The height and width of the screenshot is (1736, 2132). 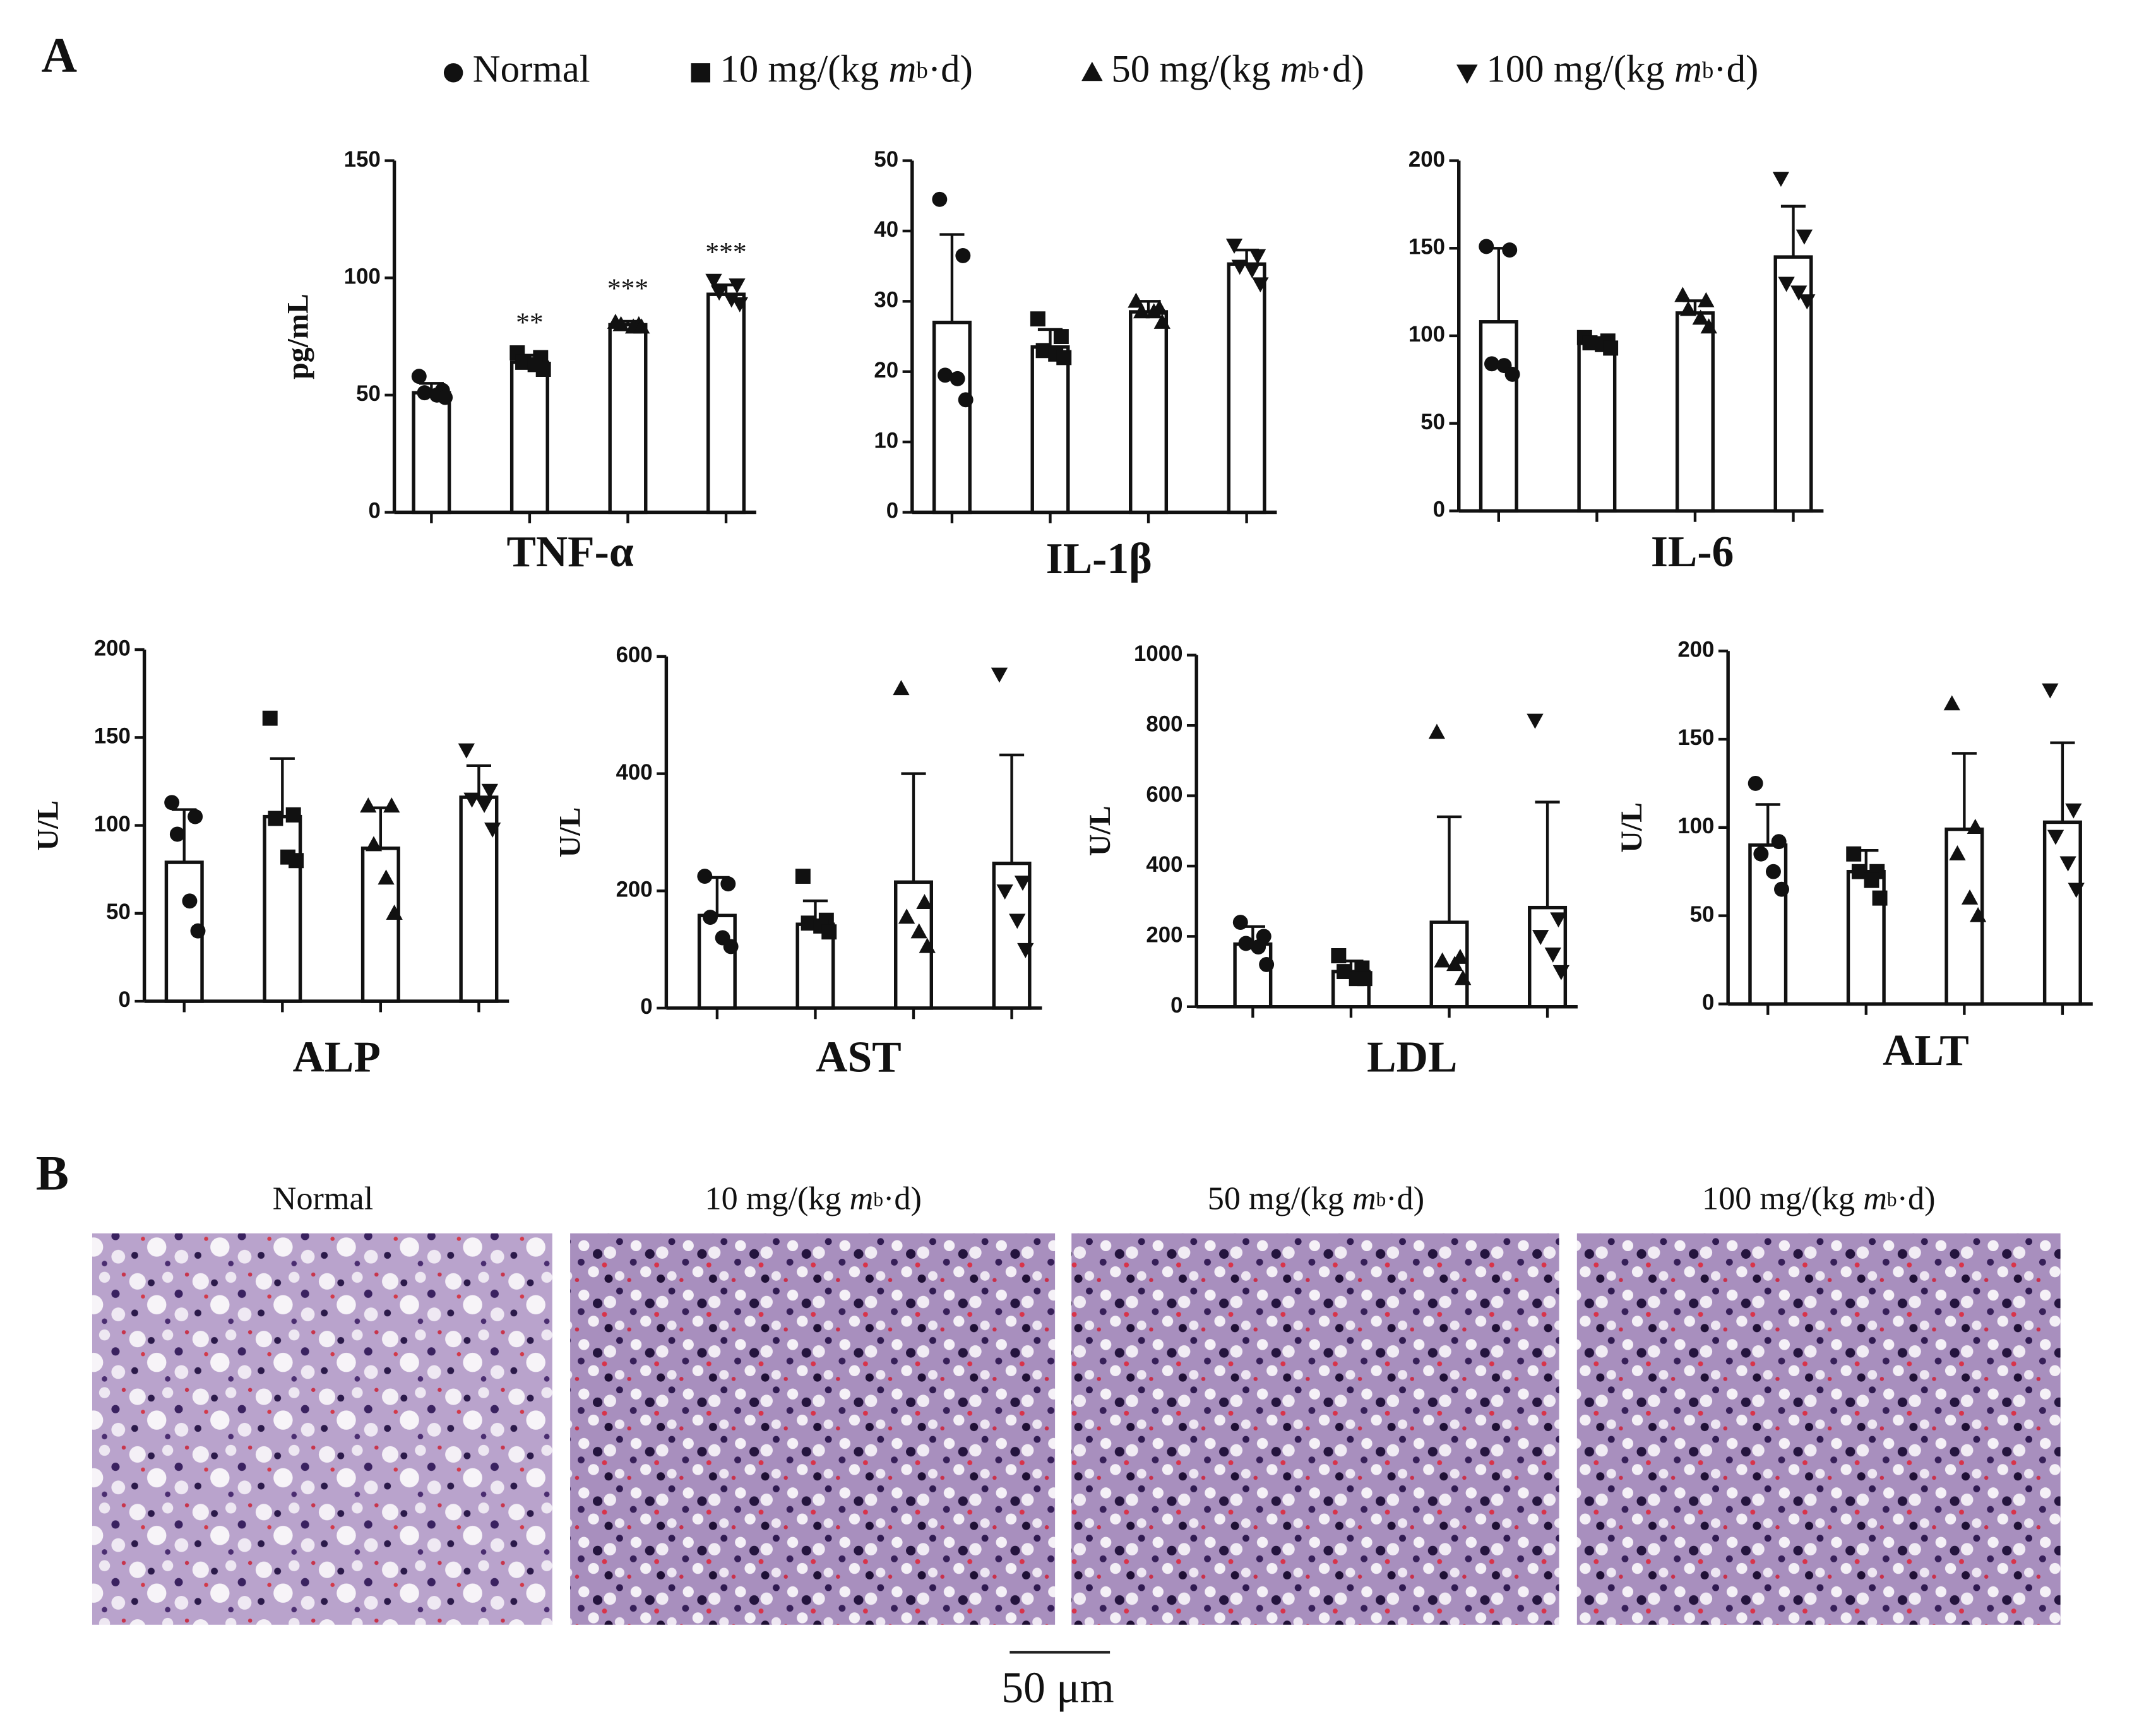 What do you see at coordinates (531, 69) in the screenshot?
I see `legend-label: Normal` at bounding box center [531, 69].